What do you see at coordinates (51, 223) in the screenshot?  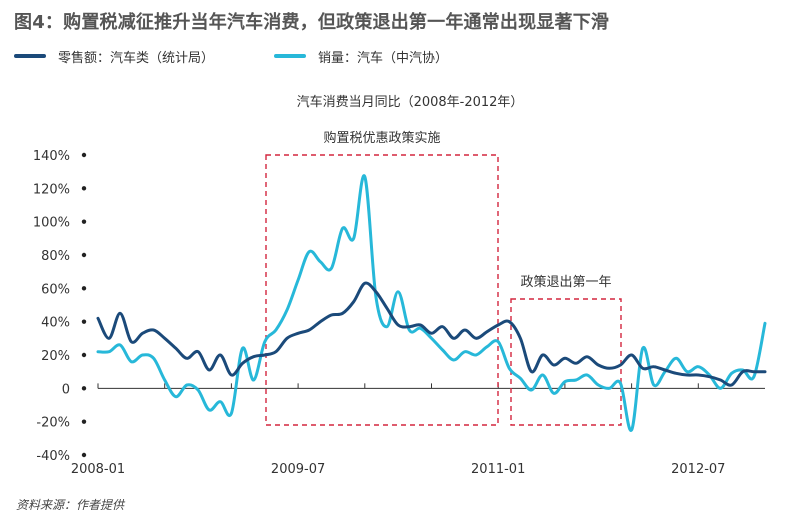 I see `y-tick-label: 100%` at bounding box center [51, 223].